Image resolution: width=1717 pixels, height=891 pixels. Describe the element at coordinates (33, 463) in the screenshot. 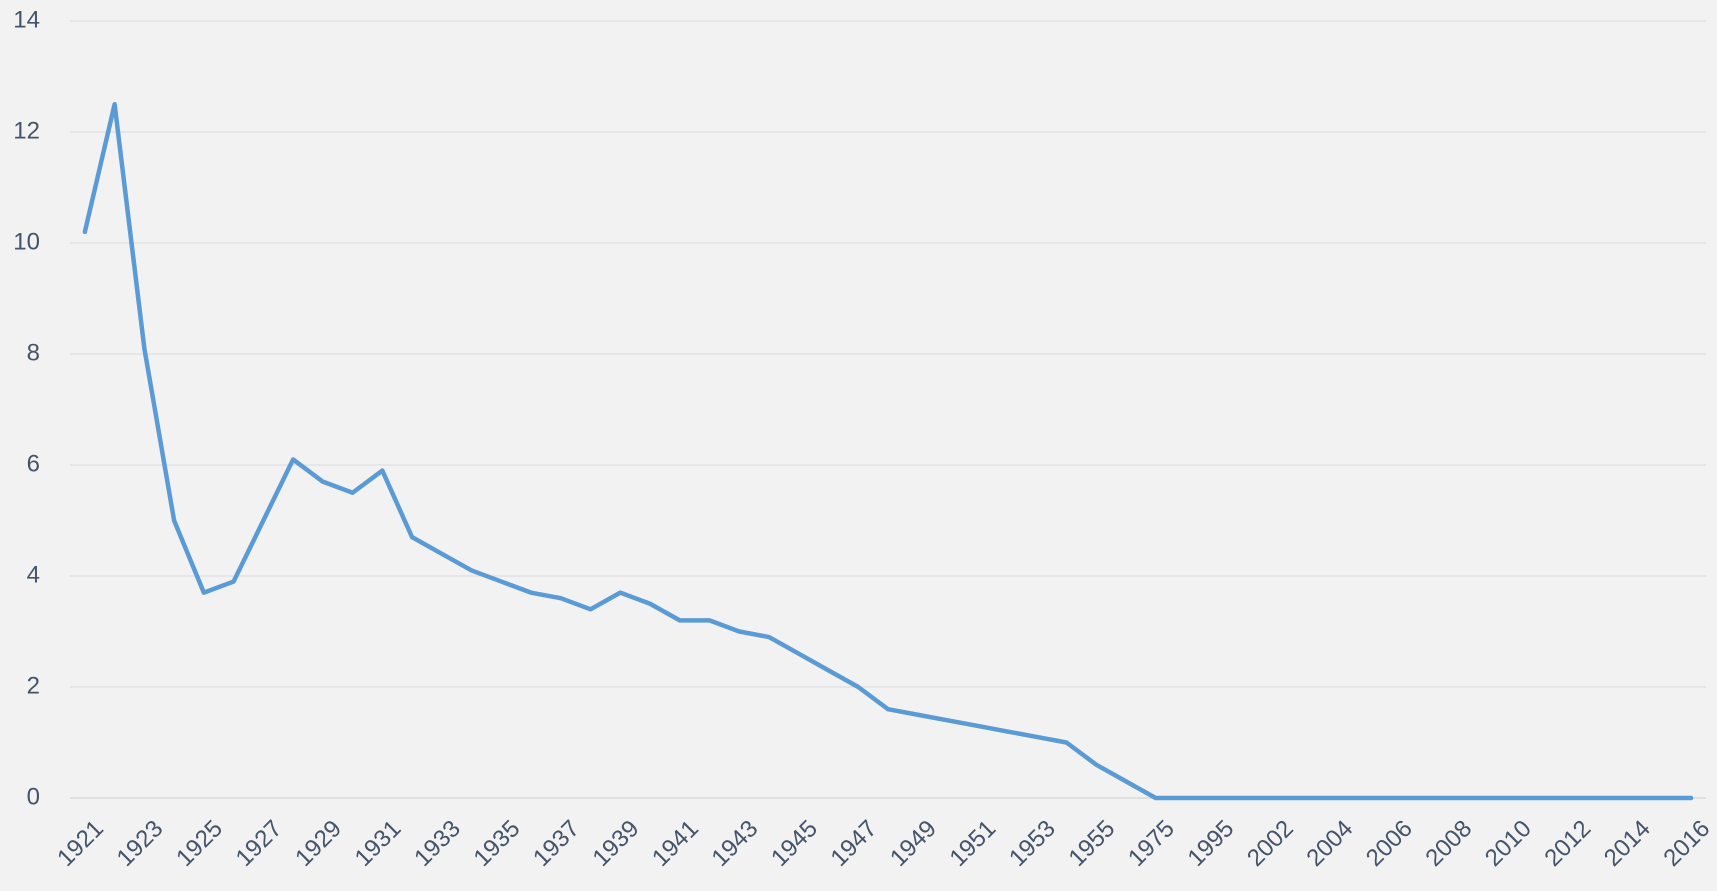

I see `y-tick-label: 6` at that location.